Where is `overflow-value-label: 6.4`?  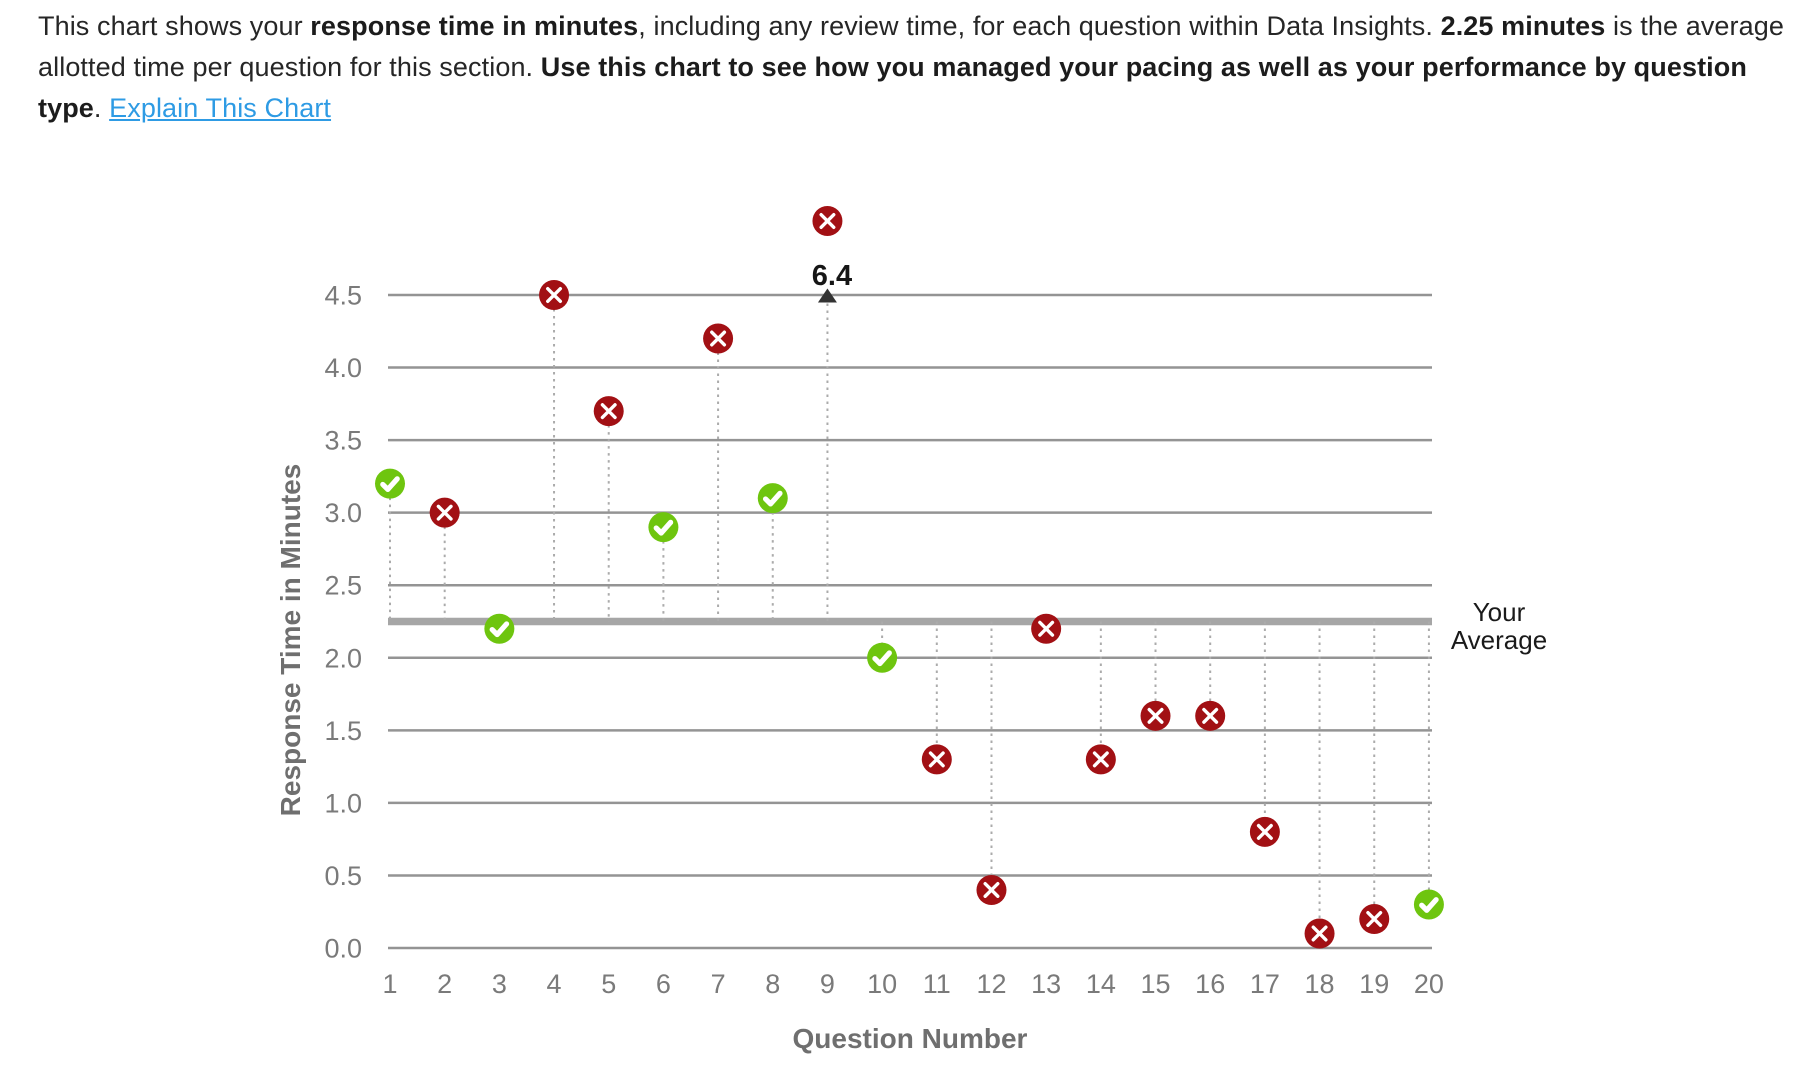
overflow-value-label: 6.4 is located at coordinates (832, 276).